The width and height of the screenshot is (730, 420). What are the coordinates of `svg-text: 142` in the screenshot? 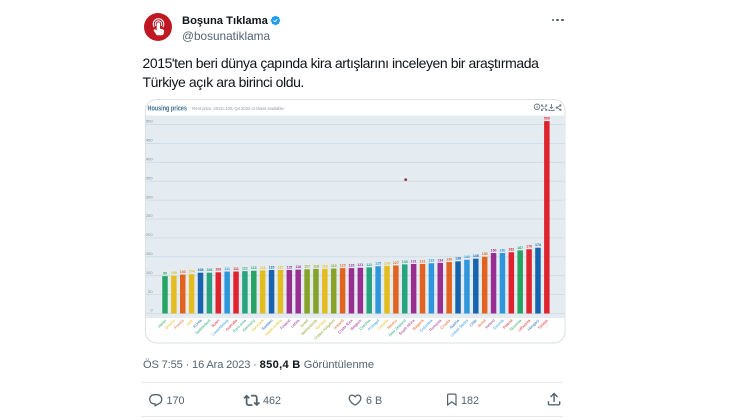 It's located at (467, 257).